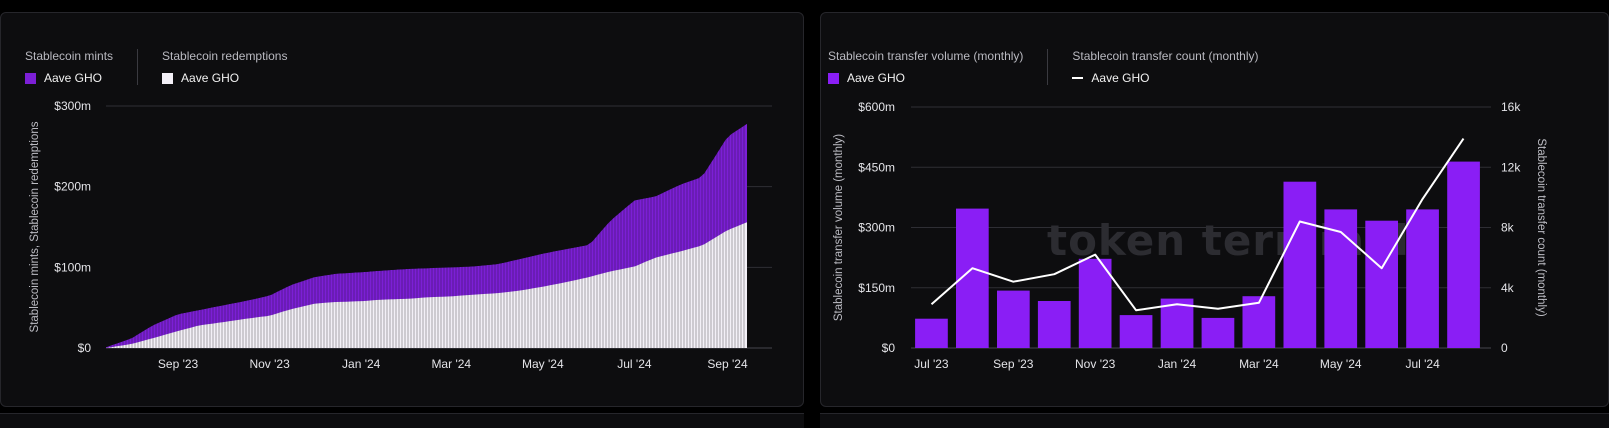  What do you see at coordinates (1541, 227) in the screenshot?
I see `y2-axis-label: Stablecoin transfer count (monthly)` at bounding box center [1541, 227].